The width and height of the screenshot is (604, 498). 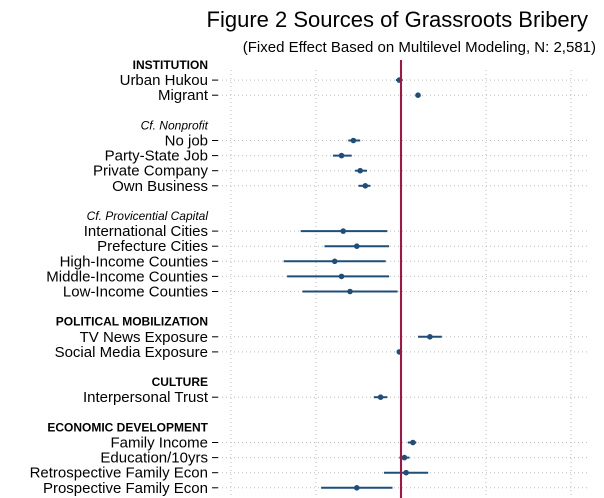 I want to click on point-estimate-retrospective-family-econ, so click(x=406, y=472).